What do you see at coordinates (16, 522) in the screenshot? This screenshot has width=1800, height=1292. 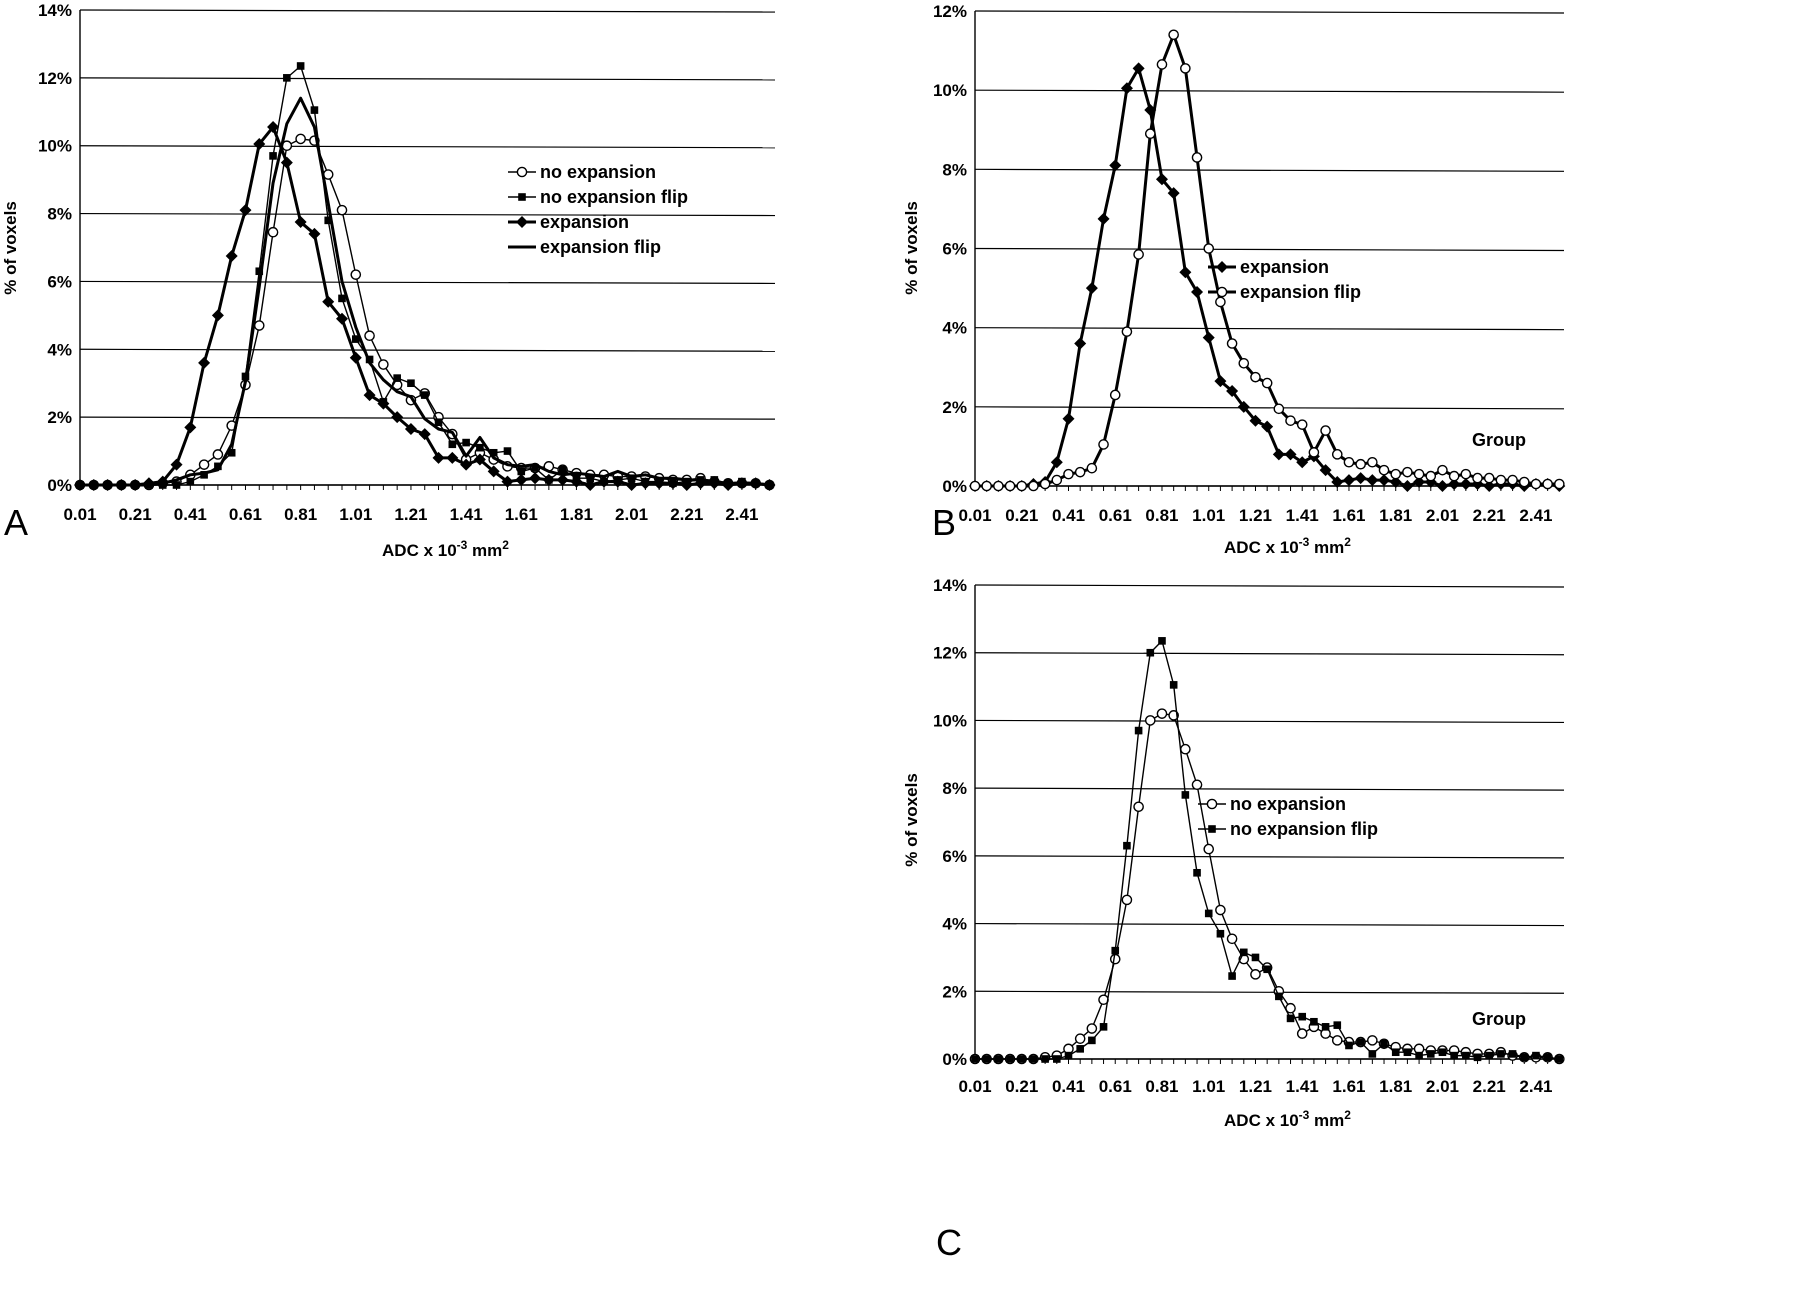 I see `panel-letter-a: A` at bounding box center [16, 522].